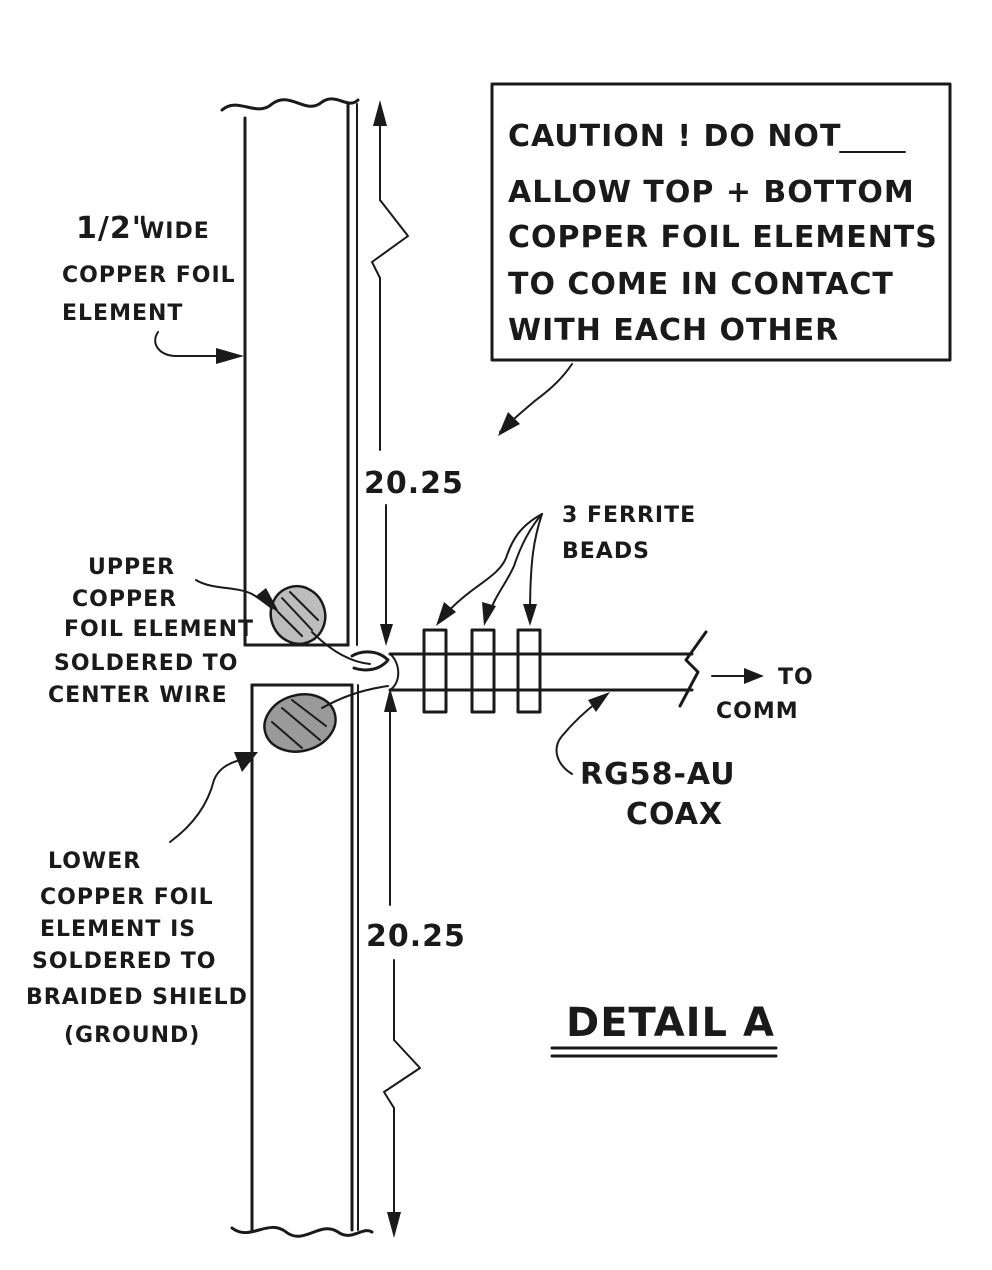 The width and height of the screenshot is (992, 1270). Describe the element at coordinates (390, 373) in the screenshot. I see `upper-dimension-line` at that location.